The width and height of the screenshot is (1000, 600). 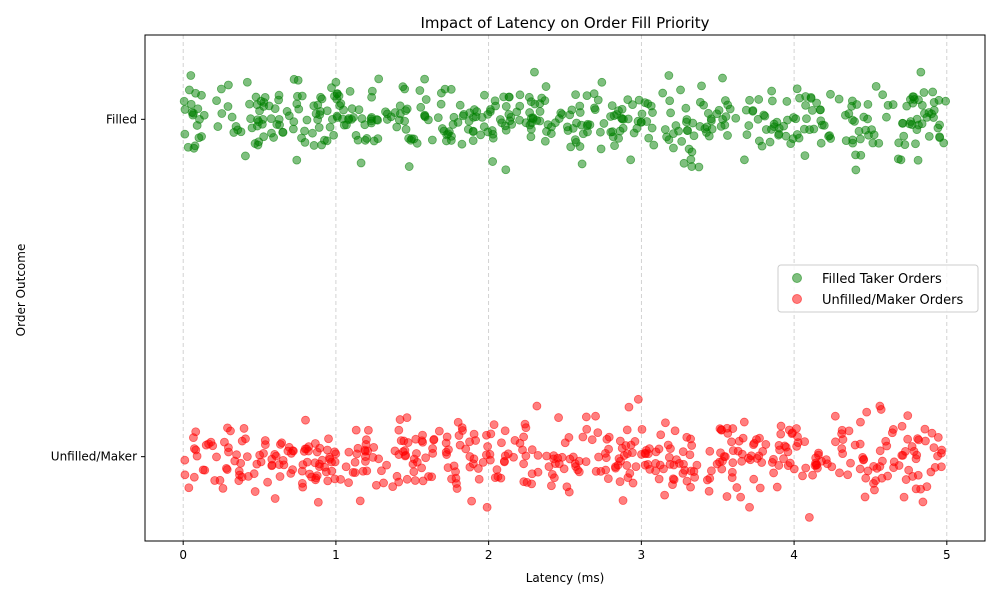 I want to click on legend-marker-unfilled, so click(x=797, y=299).